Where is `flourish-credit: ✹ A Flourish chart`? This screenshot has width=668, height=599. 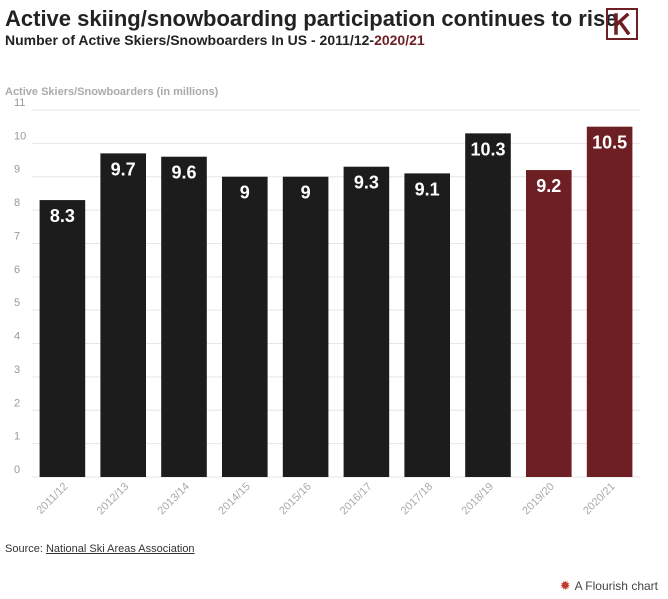
flourish-credit: ✹ A Flourish chart is located at coordinates (609, 586).